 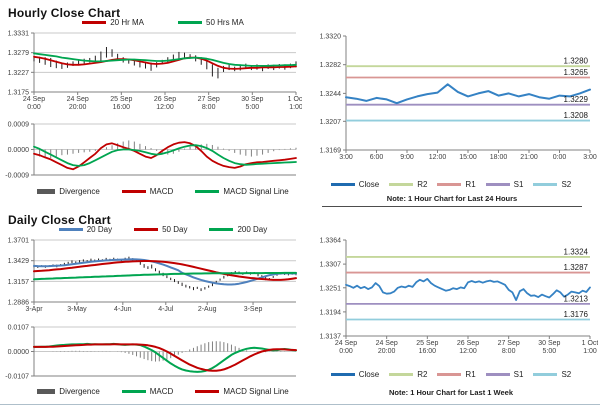 What do you see at coordinates (346, 157) in the screenshot?
I see `svg-text: 3:00` at bounding box center [346, 157].